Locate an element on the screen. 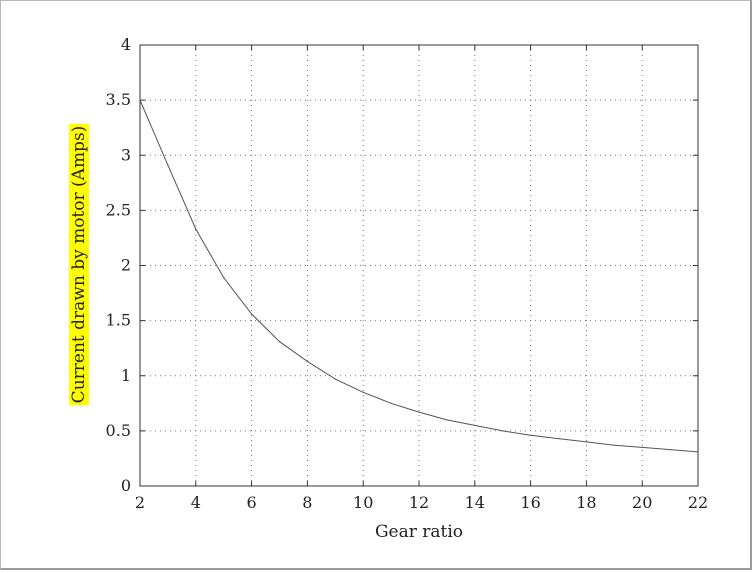 Image resolution: width=754 pixels, height=573 pixels. y-tick-label: 4 is located at coordinates (126, 44).